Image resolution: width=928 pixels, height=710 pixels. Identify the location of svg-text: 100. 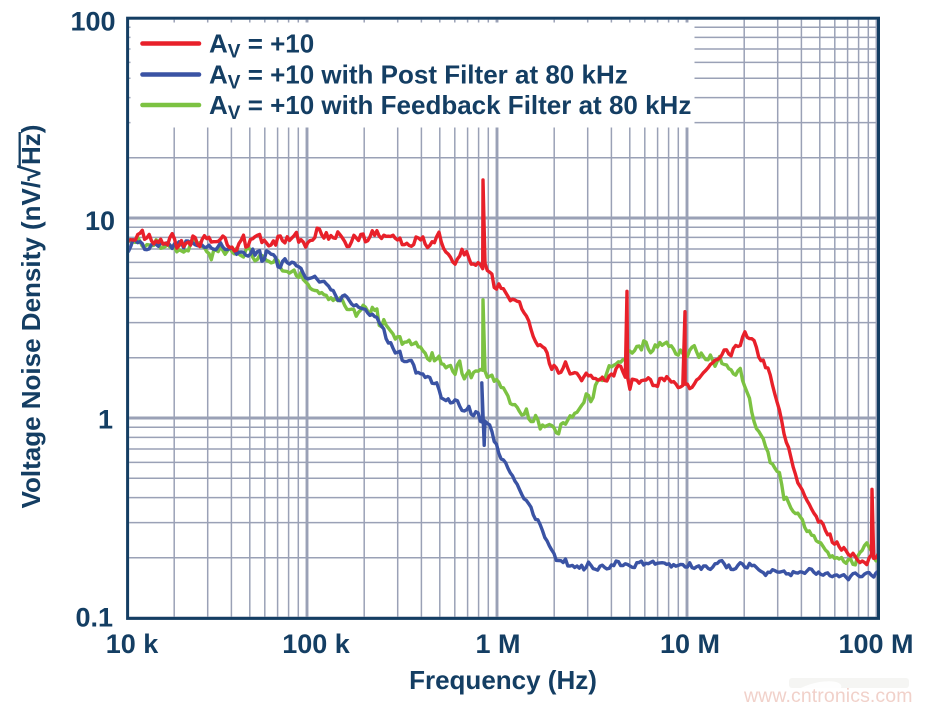
(92, 22).